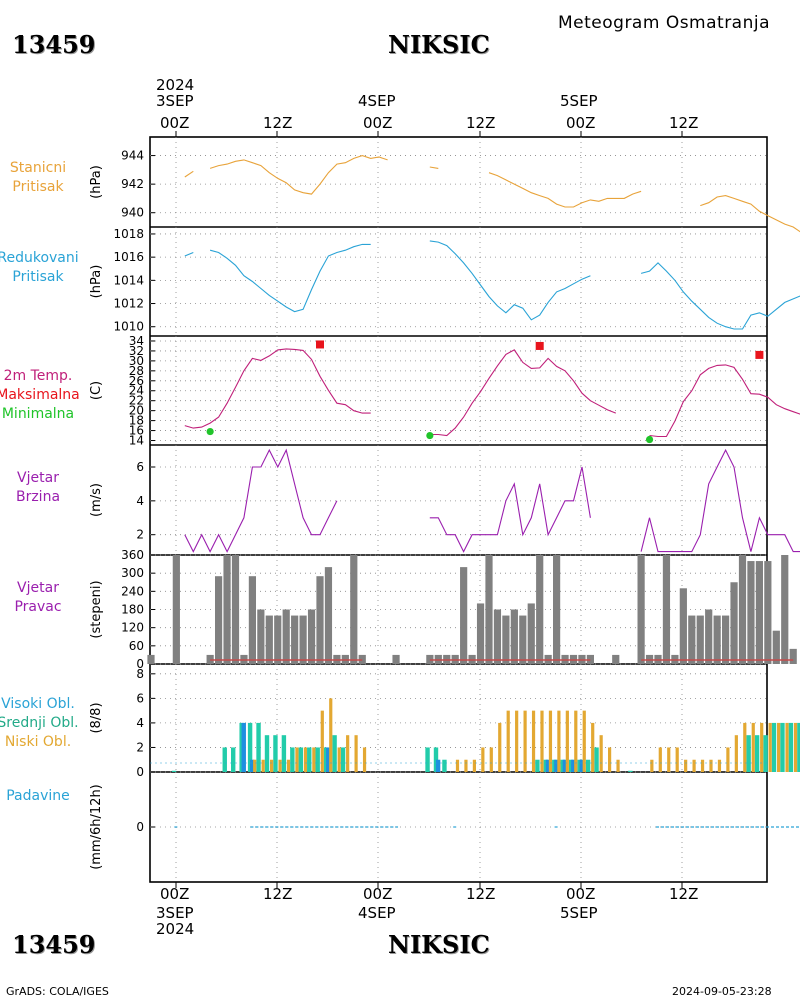  What do you see at coordinates (128, 304) in the screenshot?
I see `reduced-pressure-tick-3: 1012` at bounding box center [128, 304].